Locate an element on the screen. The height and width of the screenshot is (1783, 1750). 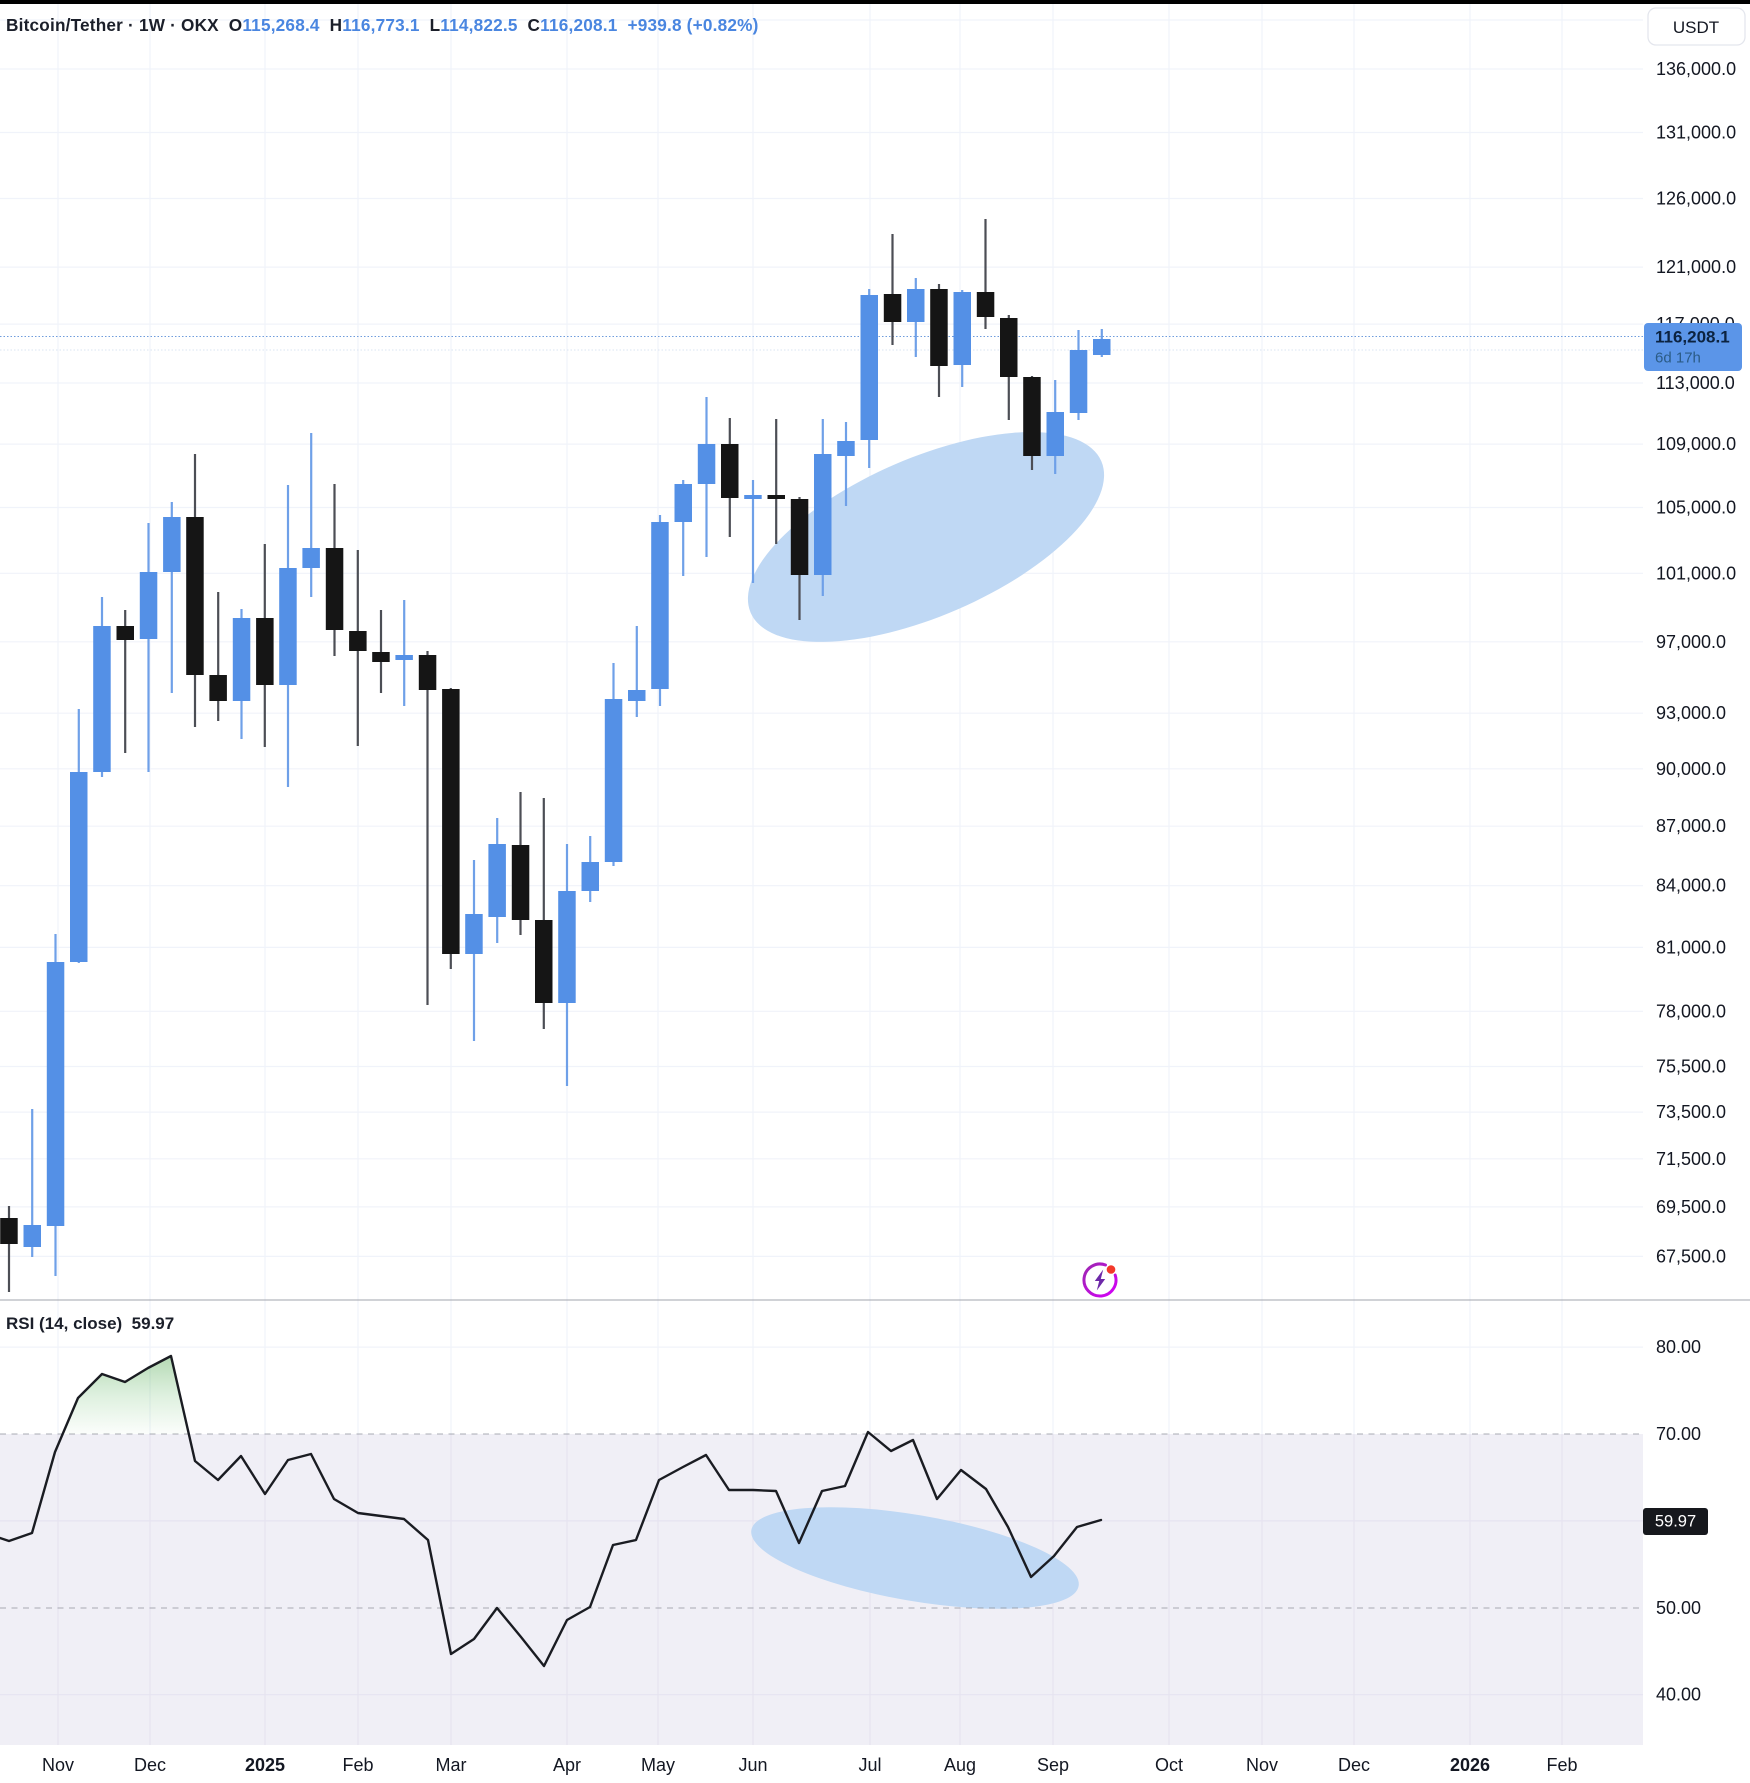
svg-text: 59.97 is located at coordinates (1675, 1522).